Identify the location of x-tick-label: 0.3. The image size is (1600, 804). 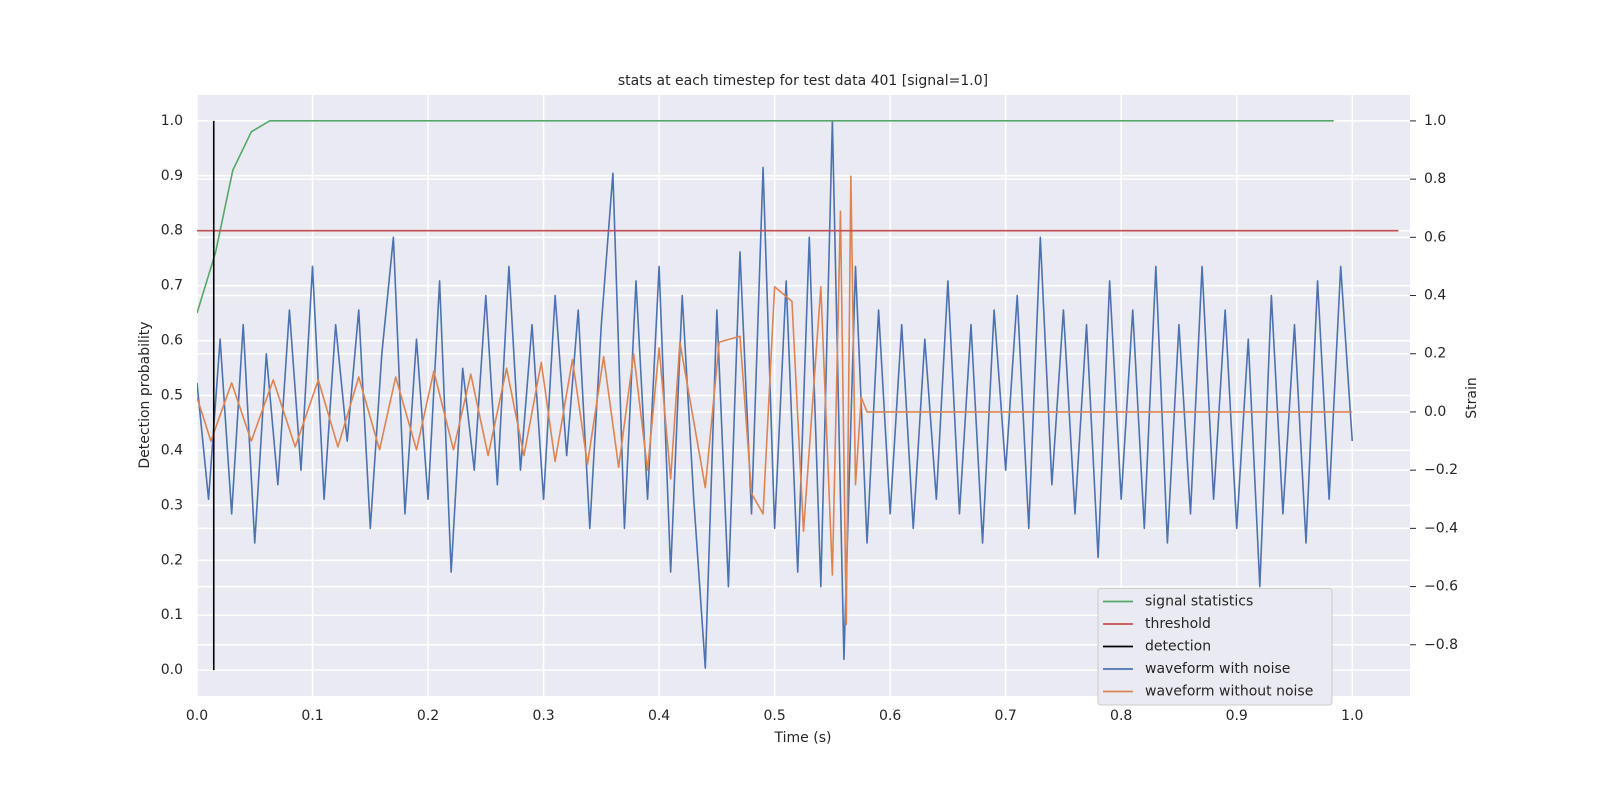
(543, 716).